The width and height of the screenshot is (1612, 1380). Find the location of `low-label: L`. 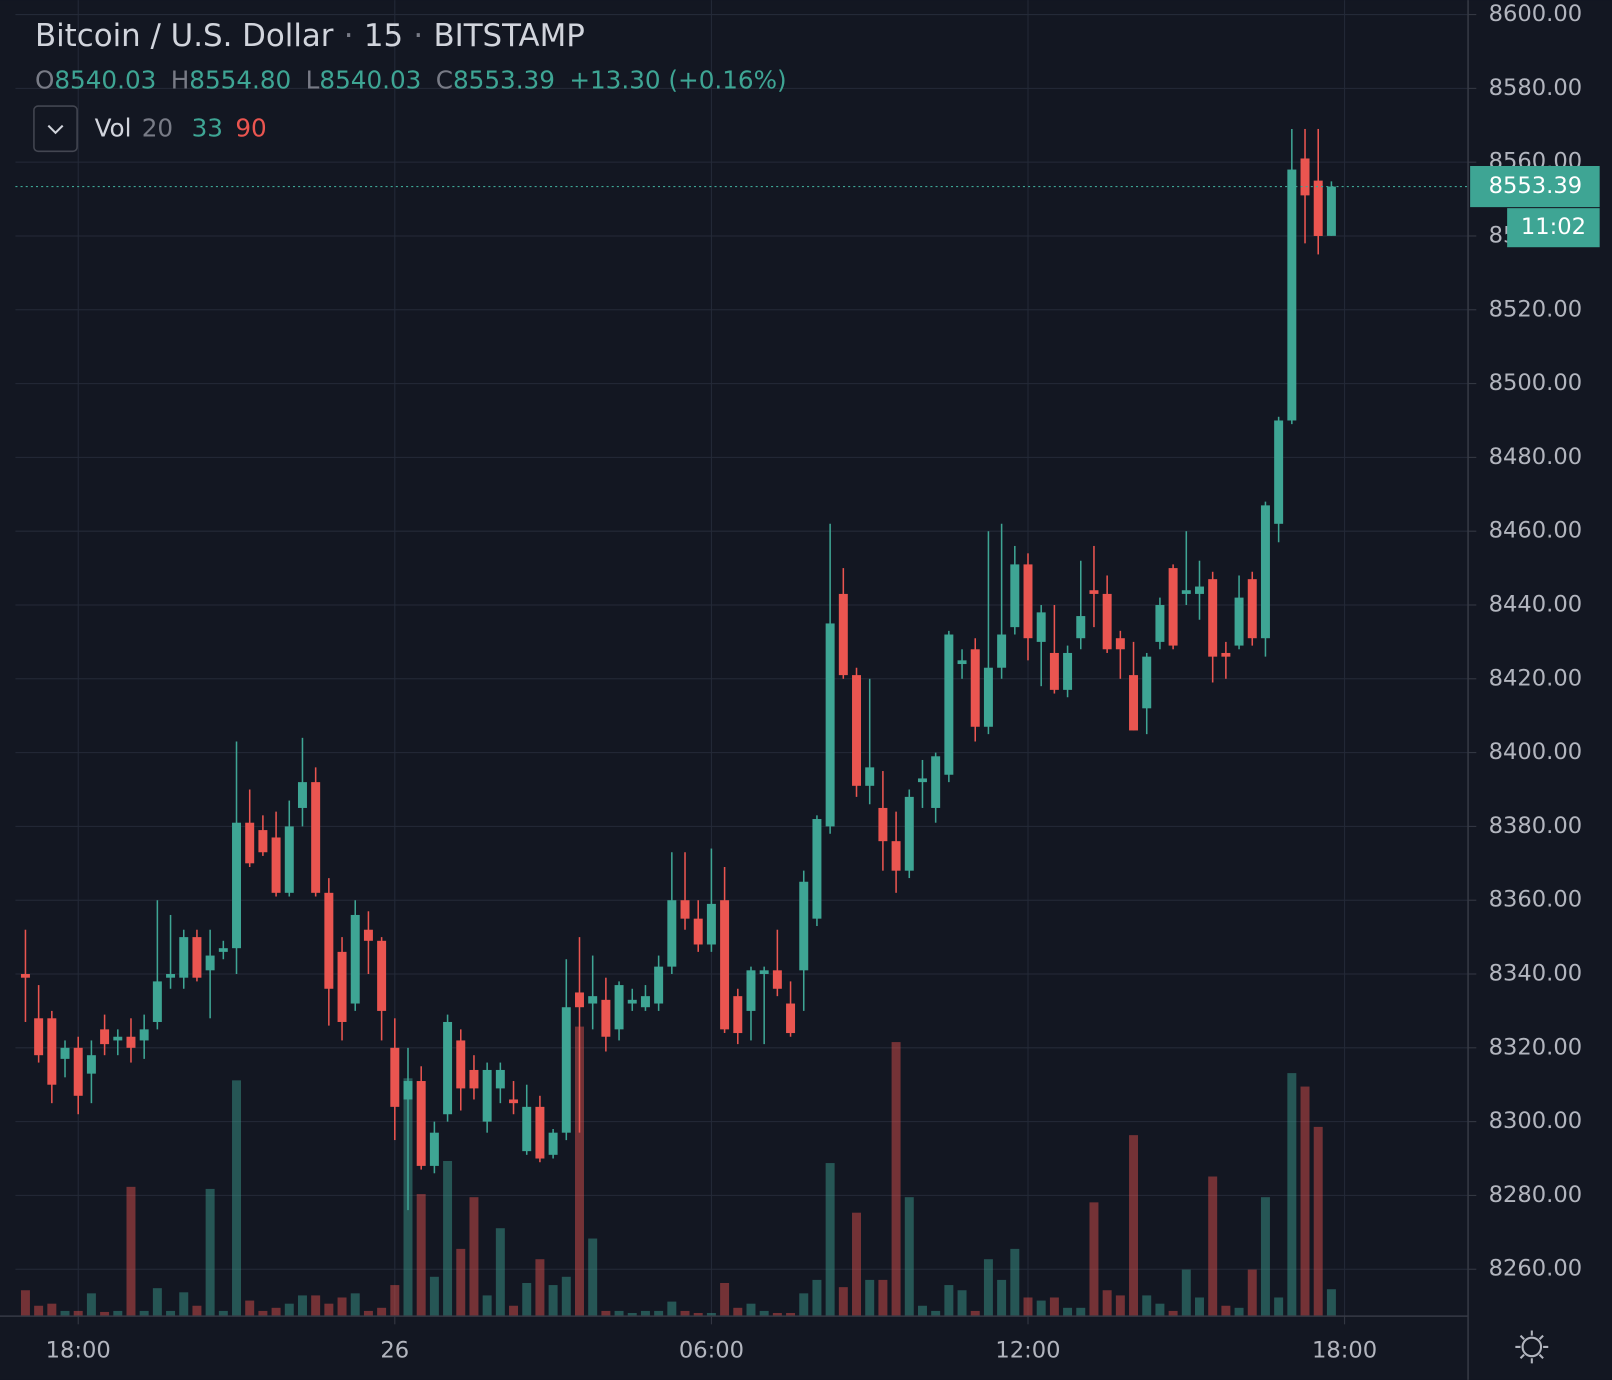

low-label: L is located at coordinates (313, 79).